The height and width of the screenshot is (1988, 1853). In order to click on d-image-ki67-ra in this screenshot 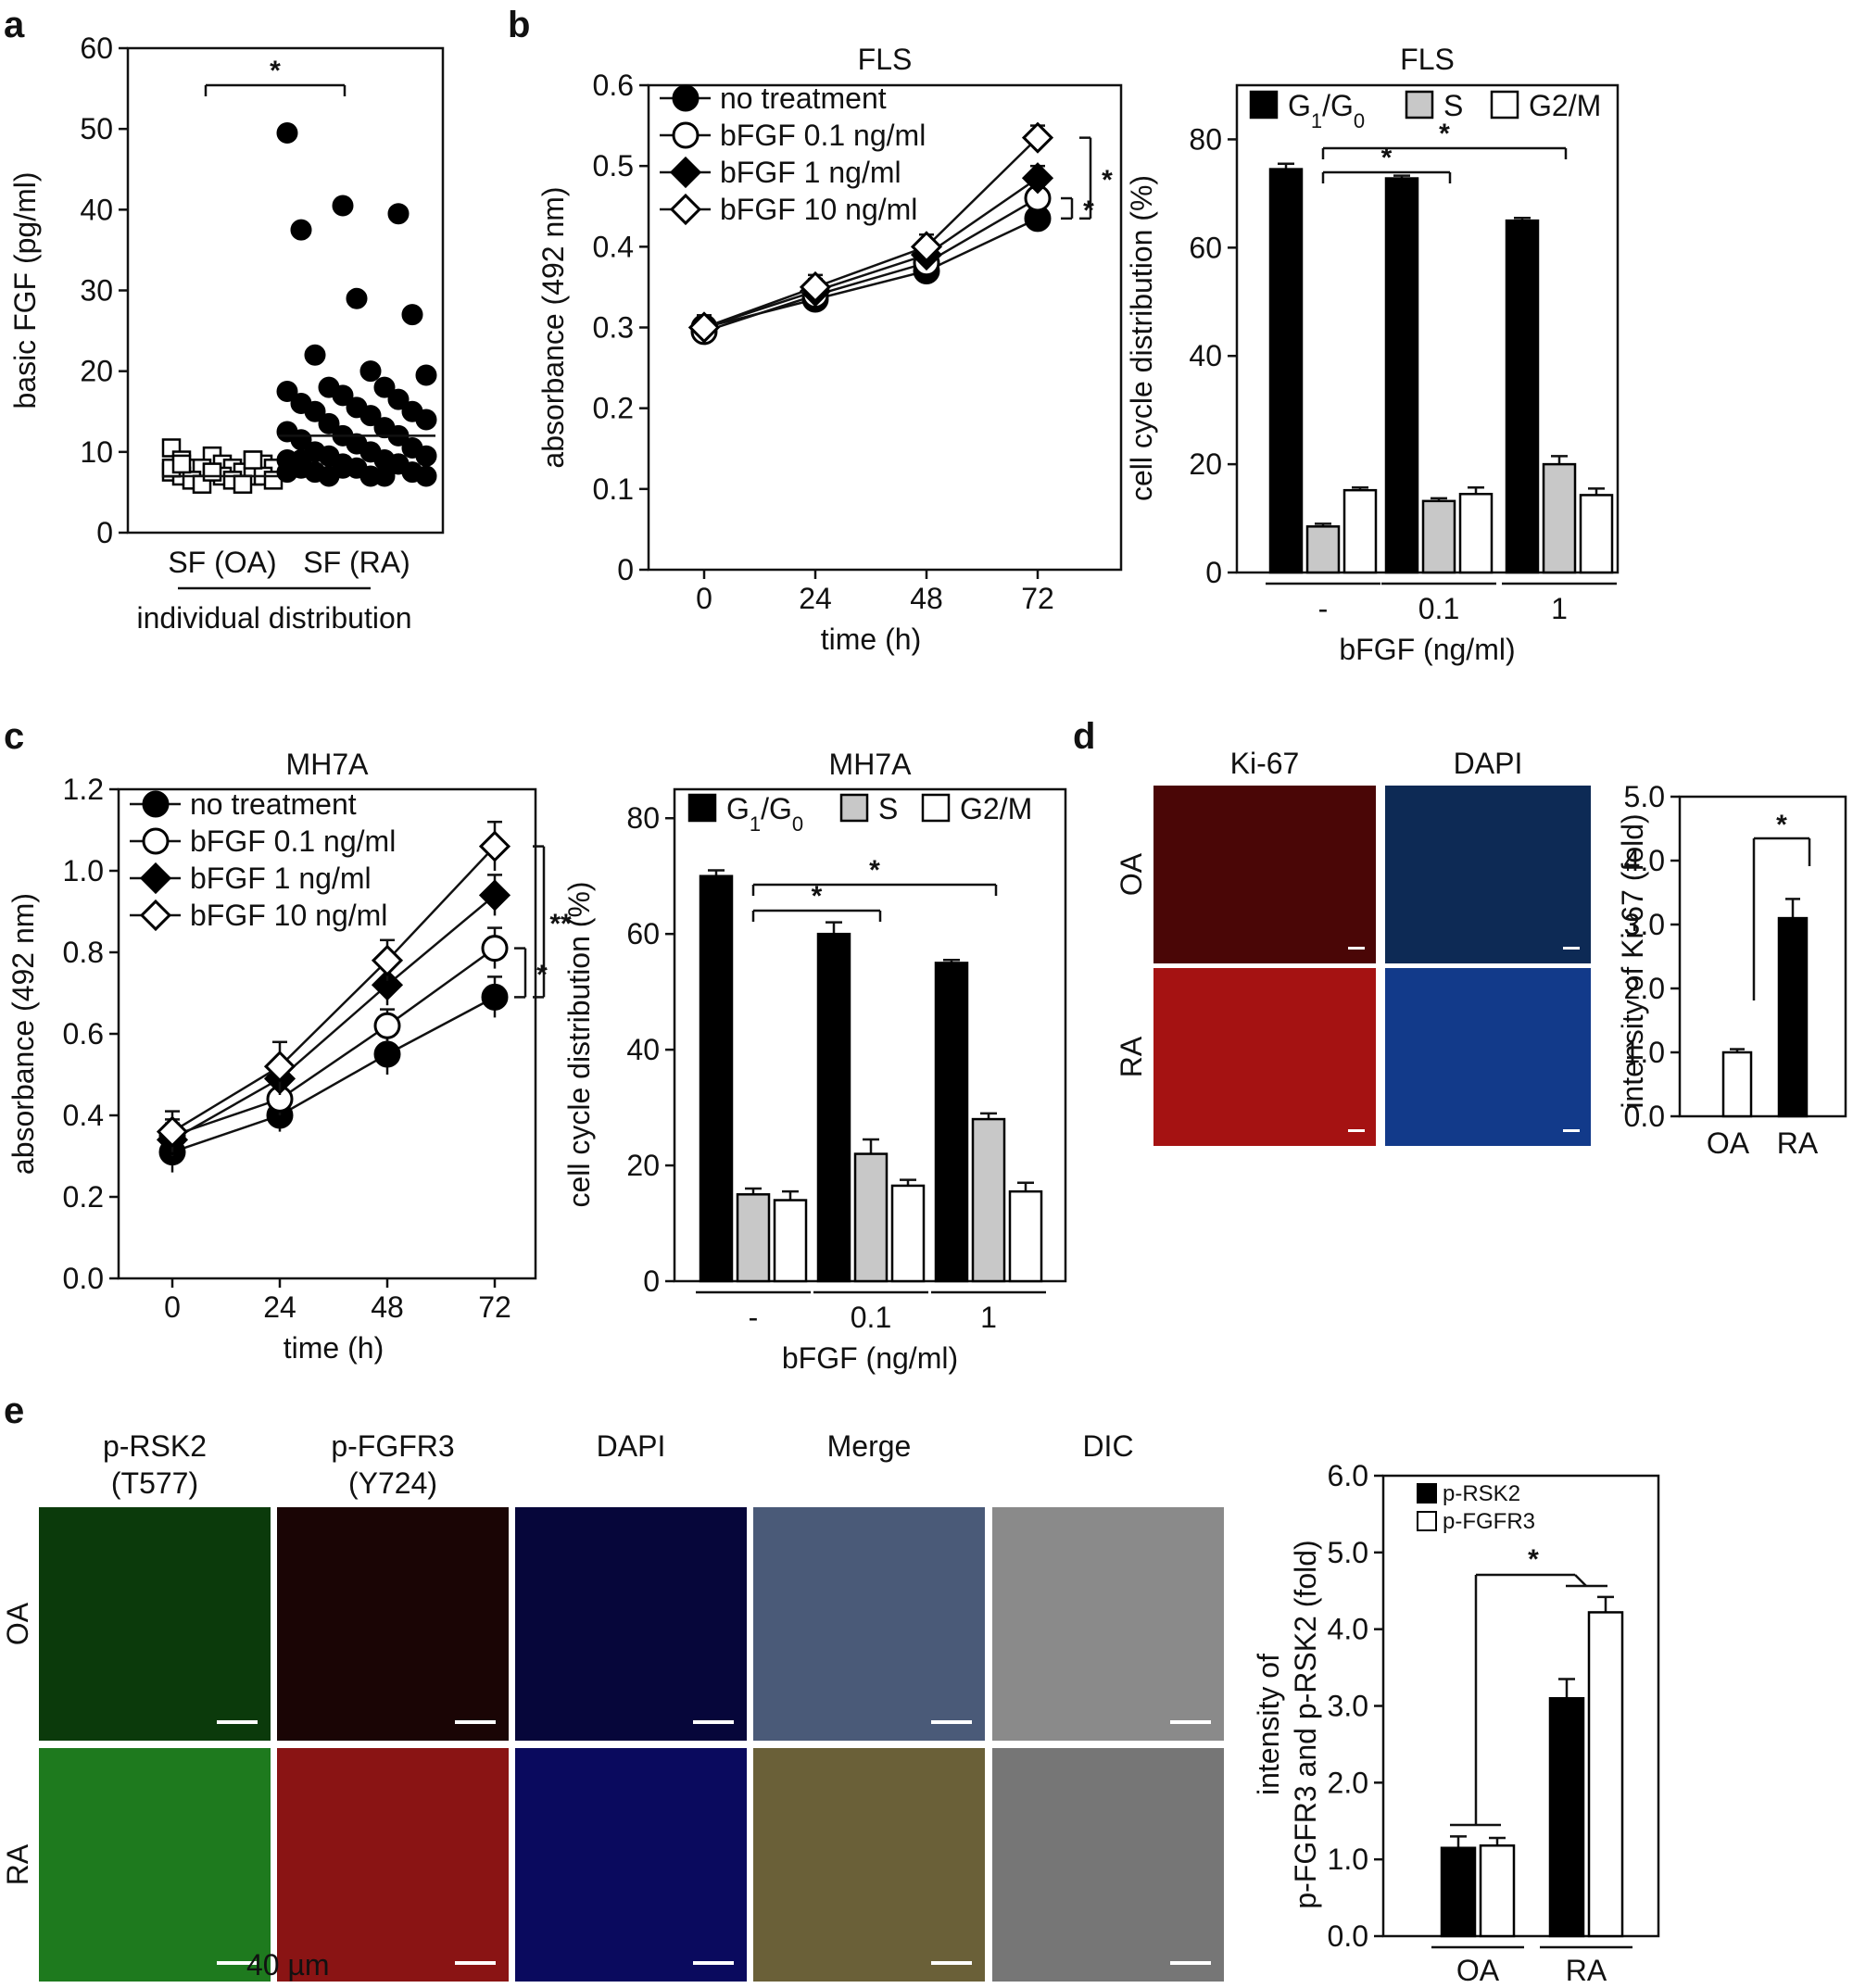, I will do `click(1265, 1057)`.